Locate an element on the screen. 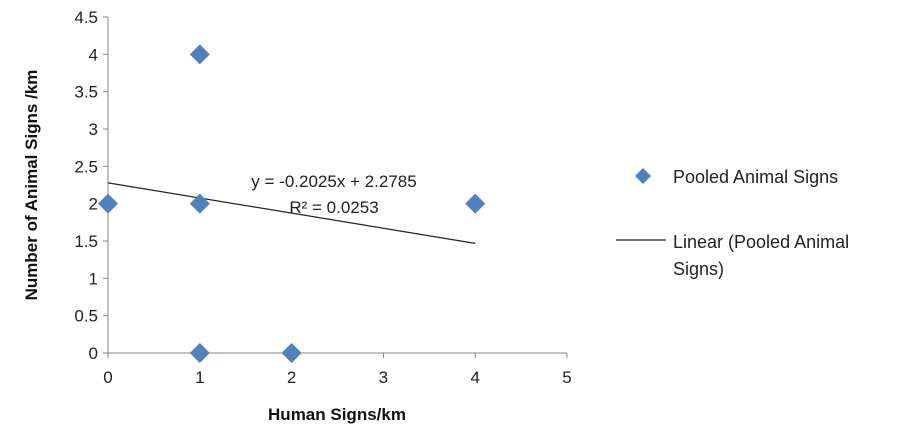 This screenshot has height=432, width=915. y-tick-label: 2 is located at coordinates (93, 204).